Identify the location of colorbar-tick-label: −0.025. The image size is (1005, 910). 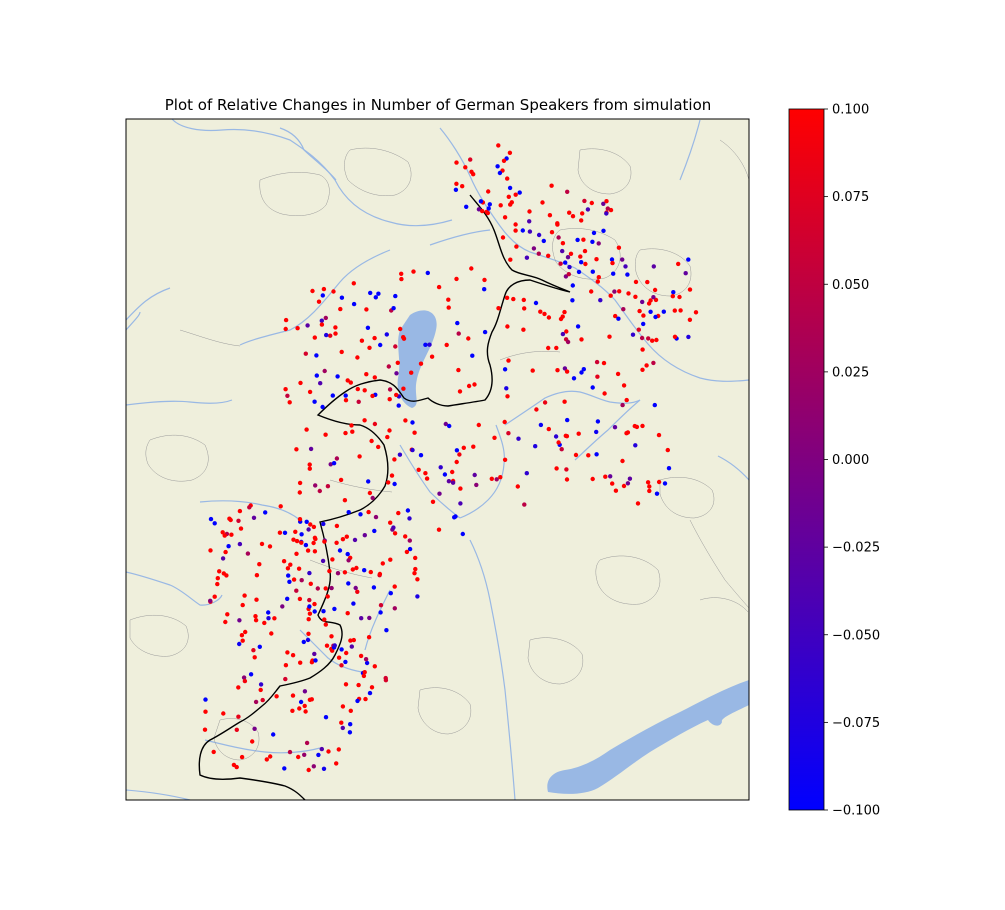
(856, 548).